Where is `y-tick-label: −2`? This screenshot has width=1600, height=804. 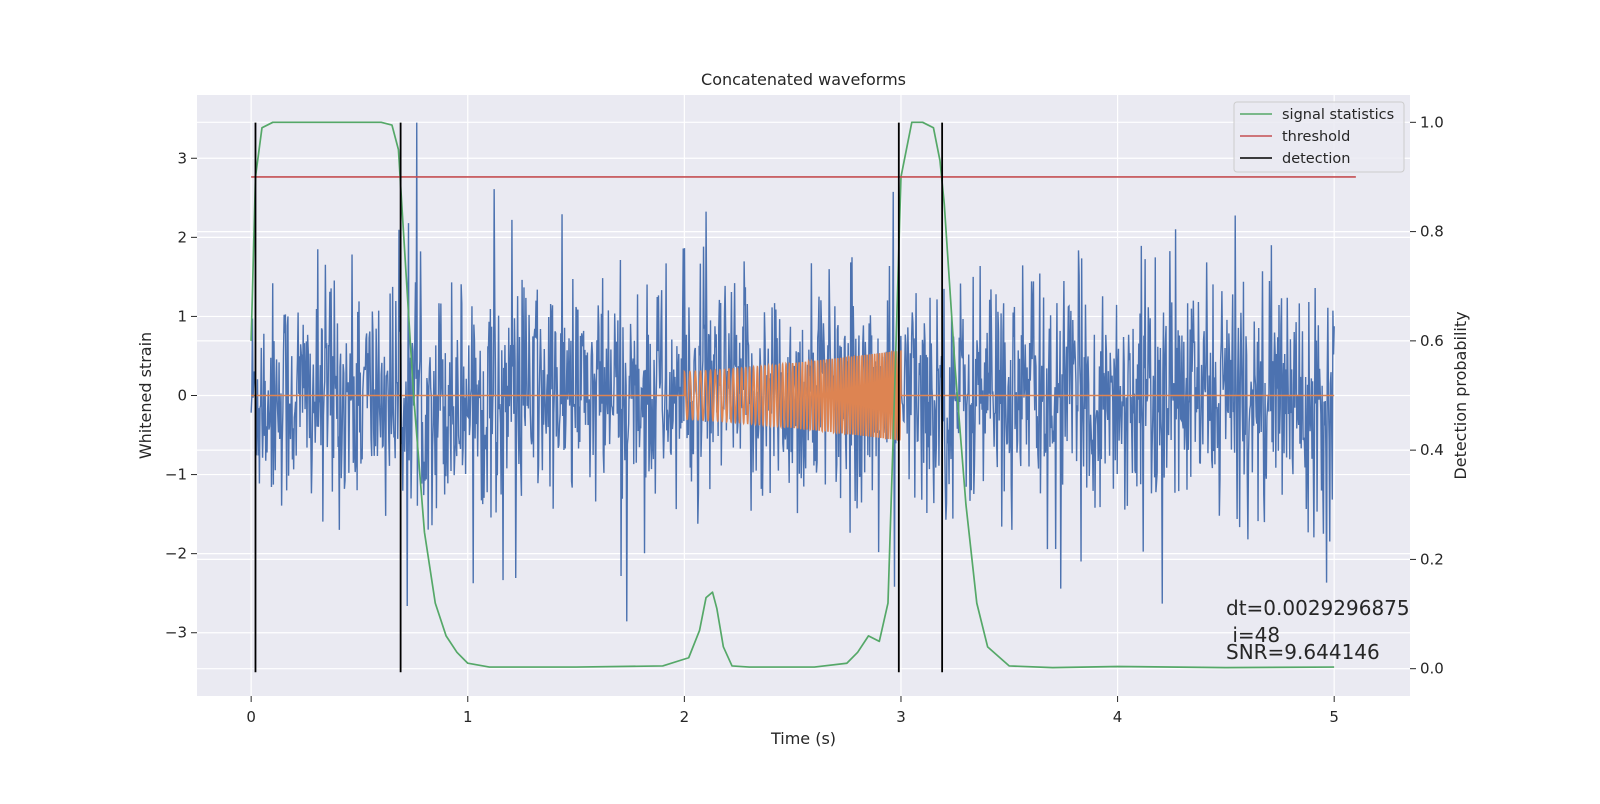
y-tick-label: −2 is located at coordinates (176, 554).